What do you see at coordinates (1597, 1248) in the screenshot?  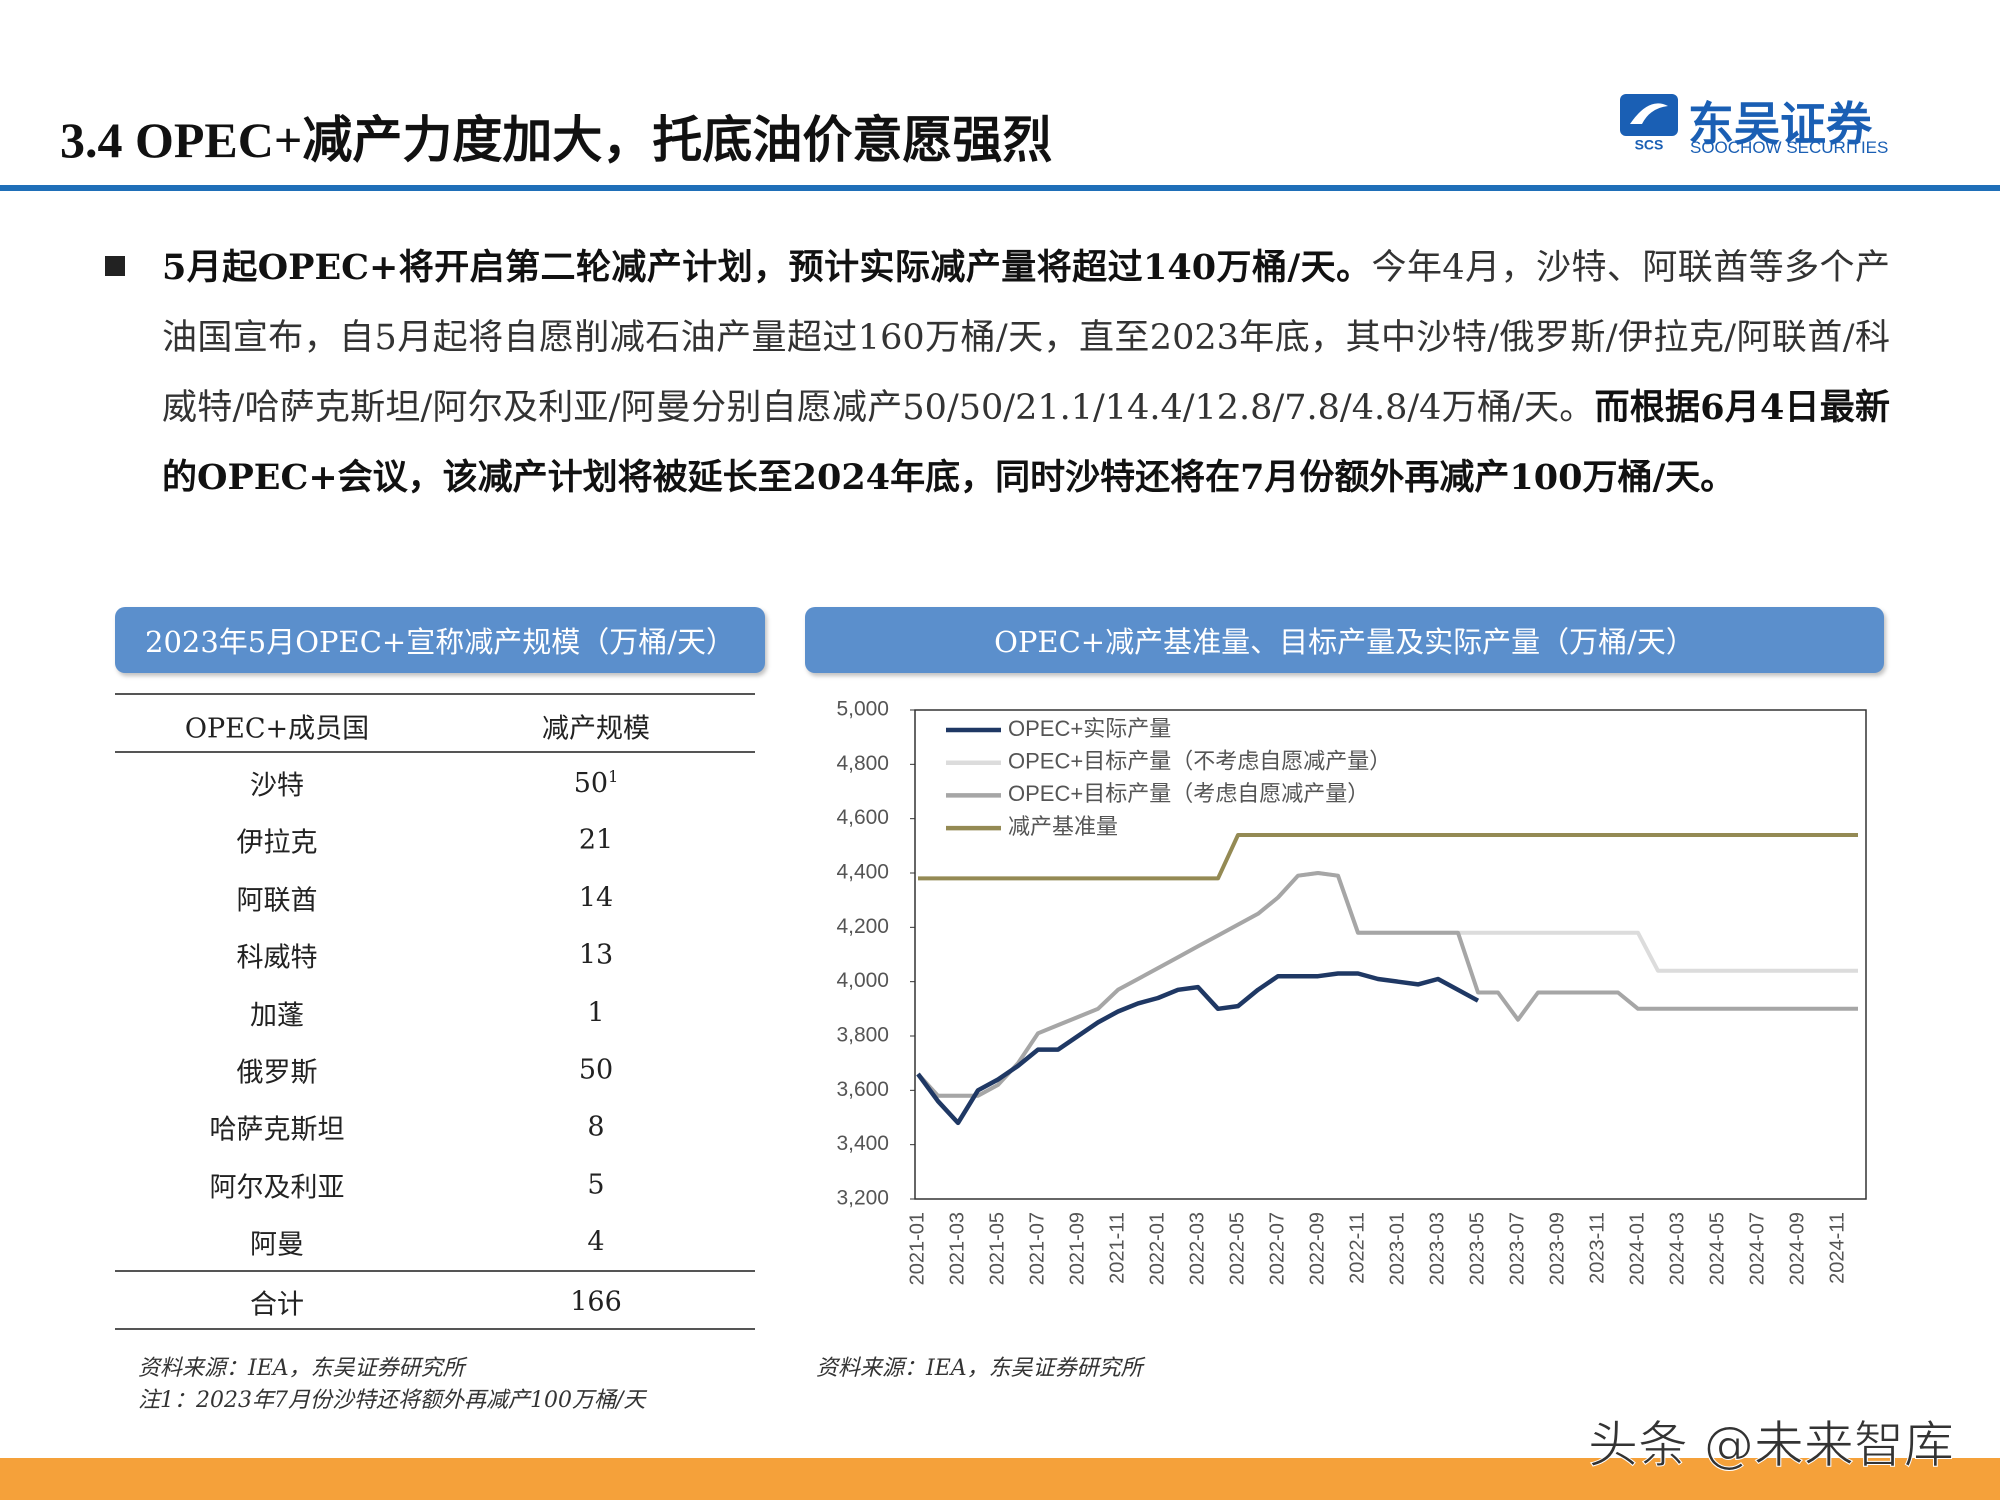 I see `x-tick-label: 2023-11` at bounding box center [1597, 1248].